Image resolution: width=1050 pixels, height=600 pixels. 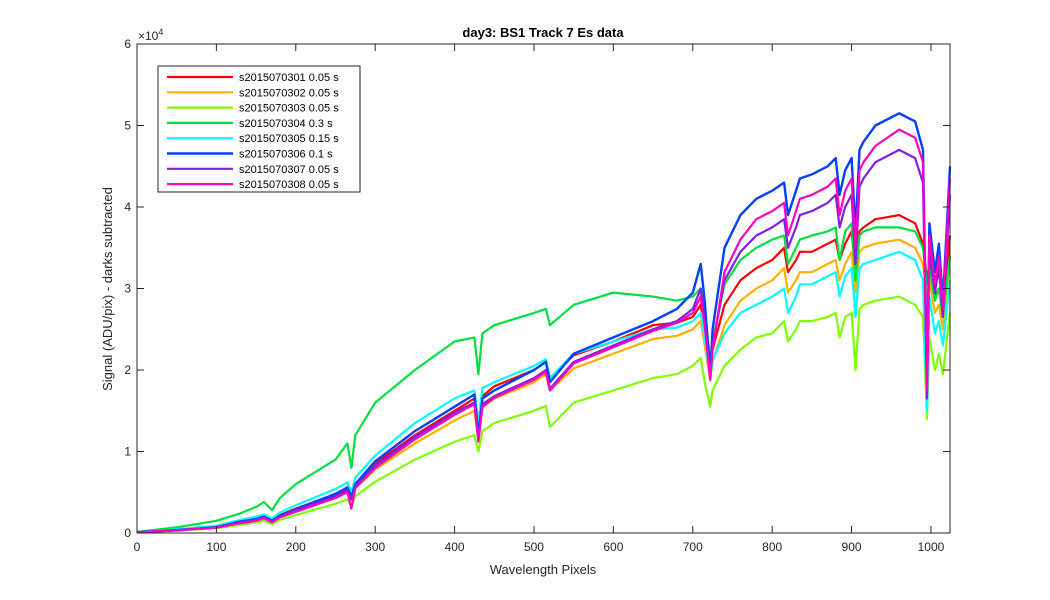 What do you see at coordinates (375, 547) in the screenshot?
I see `x-tick-label: 300` at bounding box center [375, 547].